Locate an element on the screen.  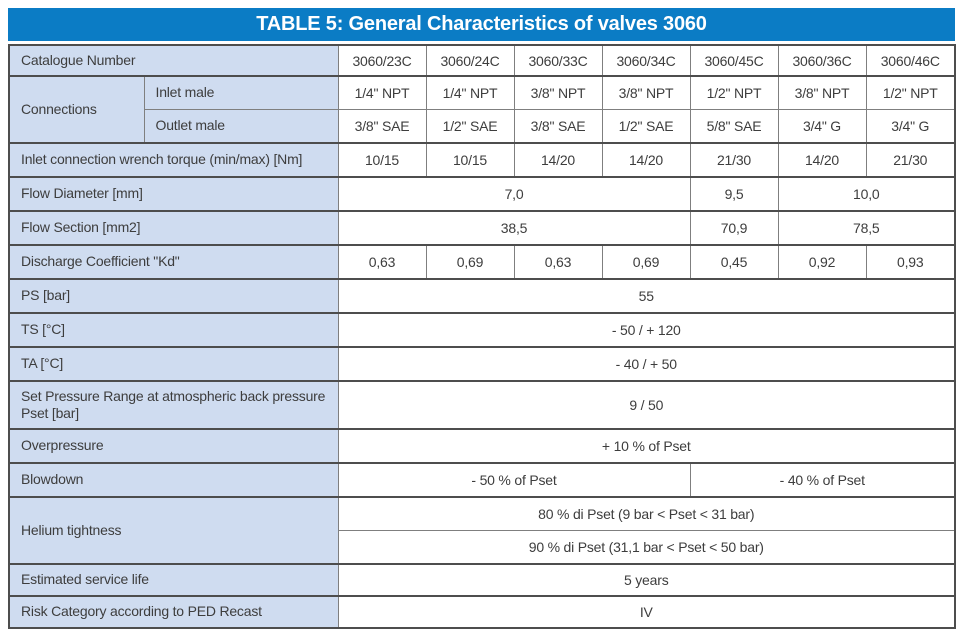
row-service-life: Estimated service life 5 years is located at coordinates (482, 580).